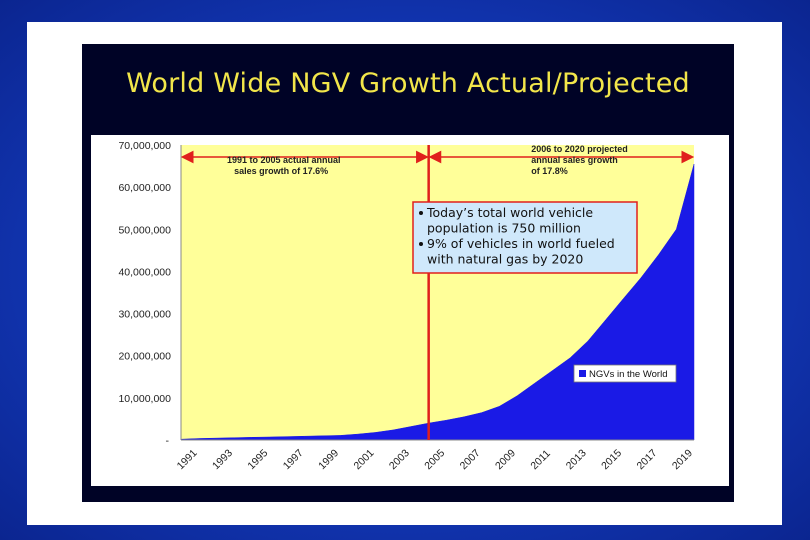 This screenshot has width=810, height=540. I want to click on x-tick-label: 1997, so click(293, 459).